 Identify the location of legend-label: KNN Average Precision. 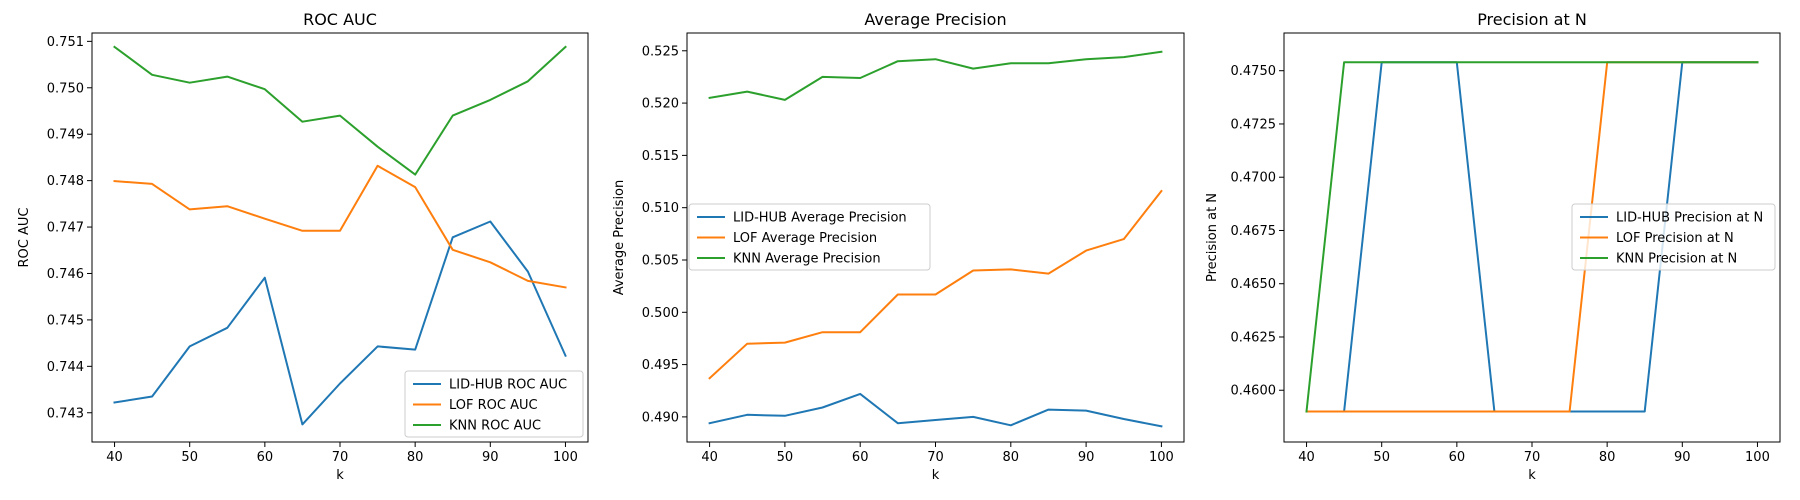
(807, 259).